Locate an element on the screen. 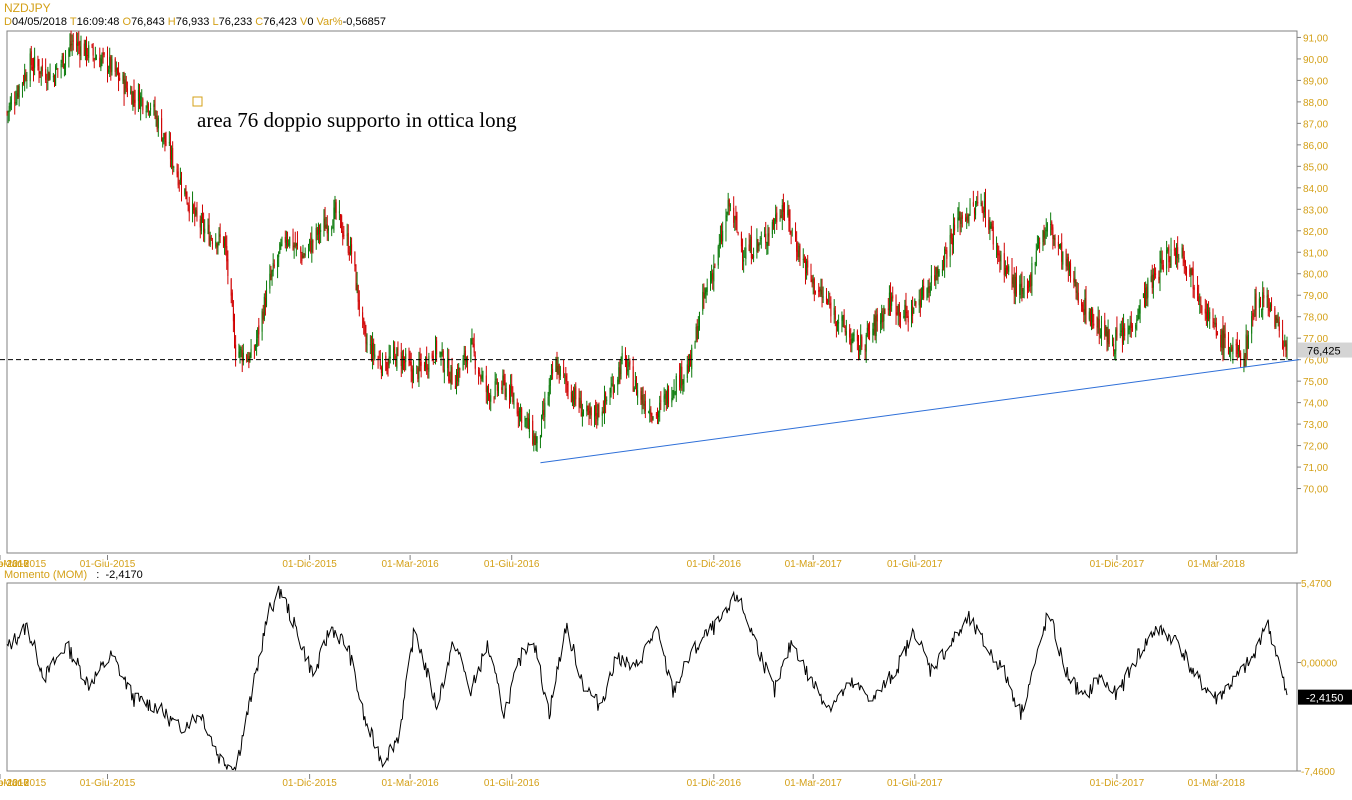  price-y-tick-label: 78,00 is located at coordinates (1315, 318).